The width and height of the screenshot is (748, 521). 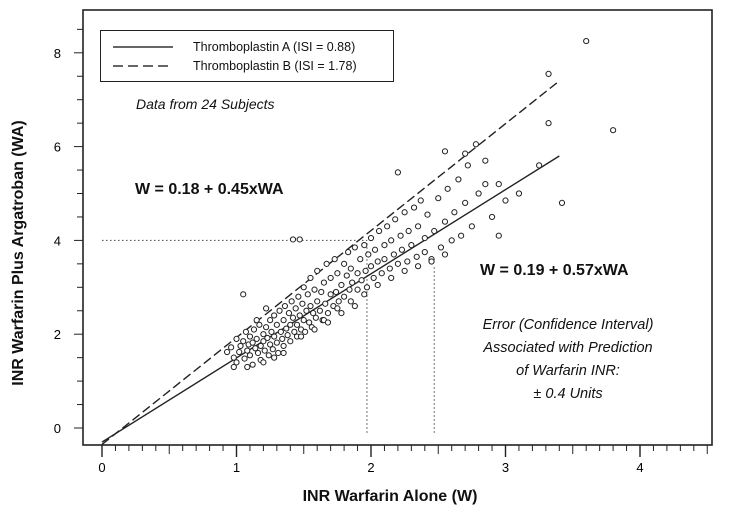 What do you see at coordinates (274, 47) in the screenshot?
I see `legend-label-a: Thromboplastin A (ISI = 0.88)` at bounding box center [274, 47].